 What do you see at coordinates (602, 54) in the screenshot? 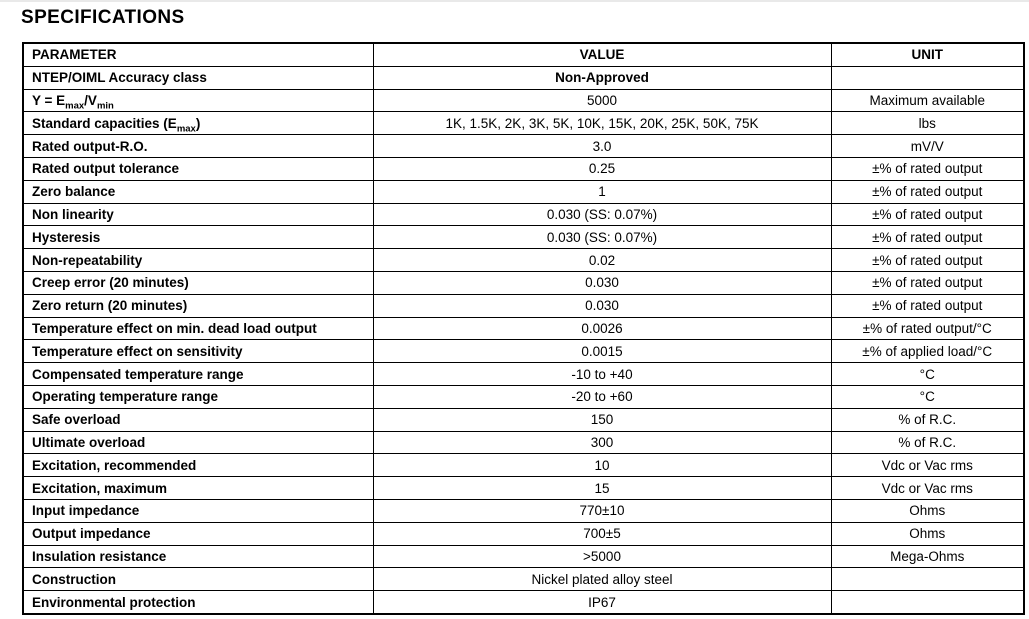
I see `column-header-value: VALUE` at bounding box center [602, 54].